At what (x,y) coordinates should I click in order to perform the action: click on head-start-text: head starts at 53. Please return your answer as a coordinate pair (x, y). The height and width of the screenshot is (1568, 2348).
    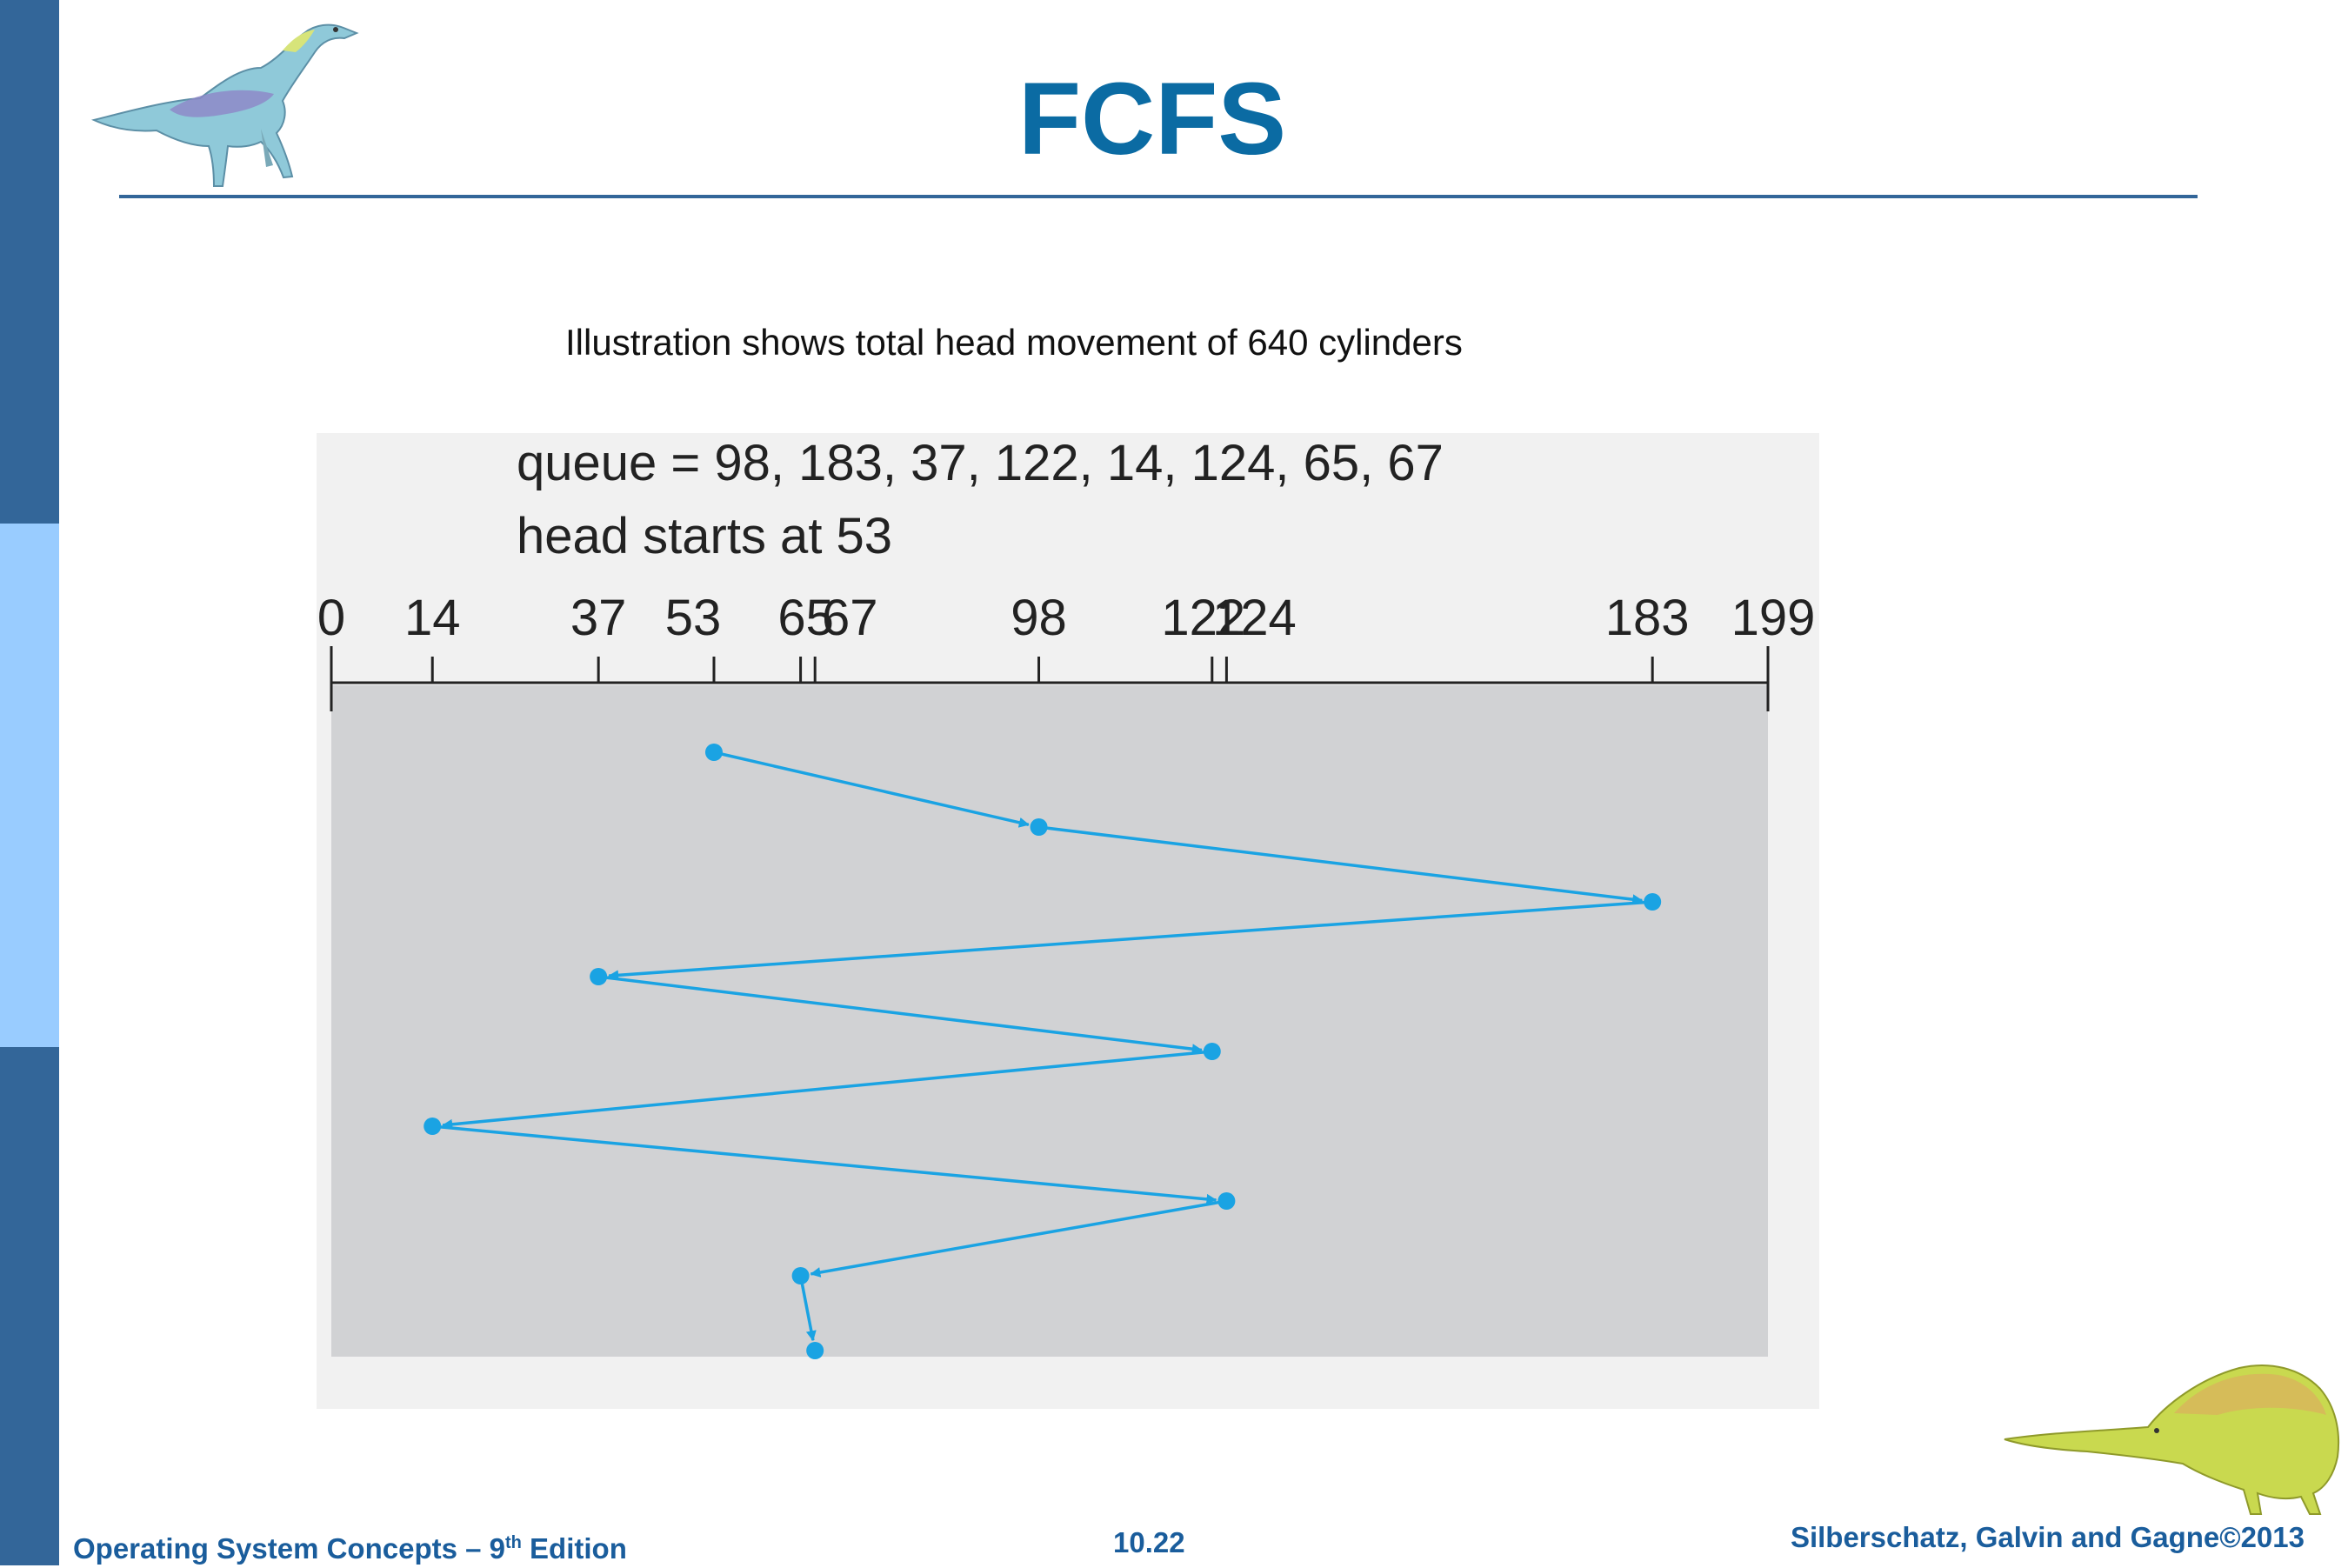
    Looking at the image, I should click on (704, 536).